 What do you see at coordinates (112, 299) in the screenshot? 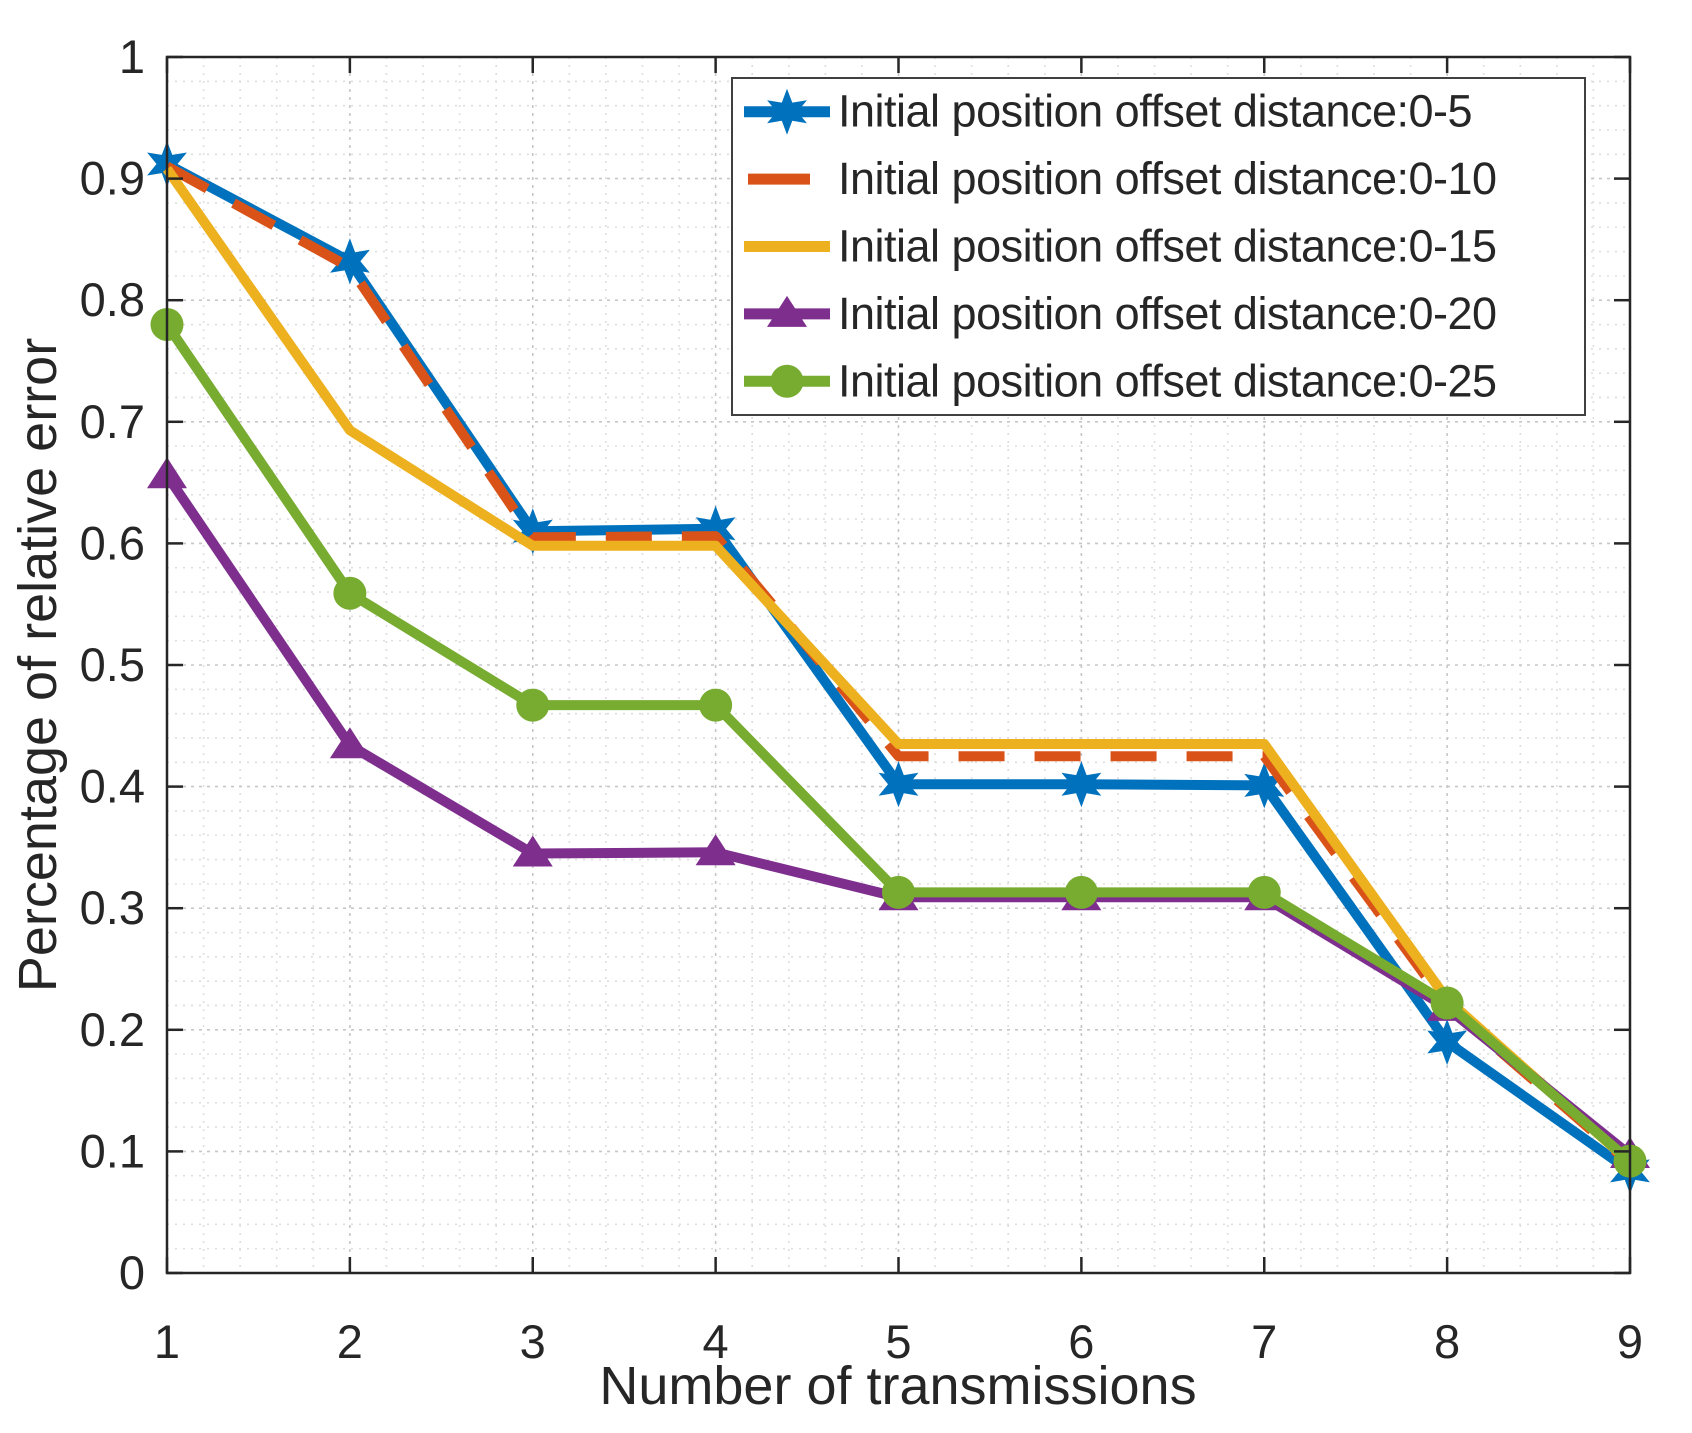
I see `y-tick-label: 0.8` at bounding box center [112, 299].